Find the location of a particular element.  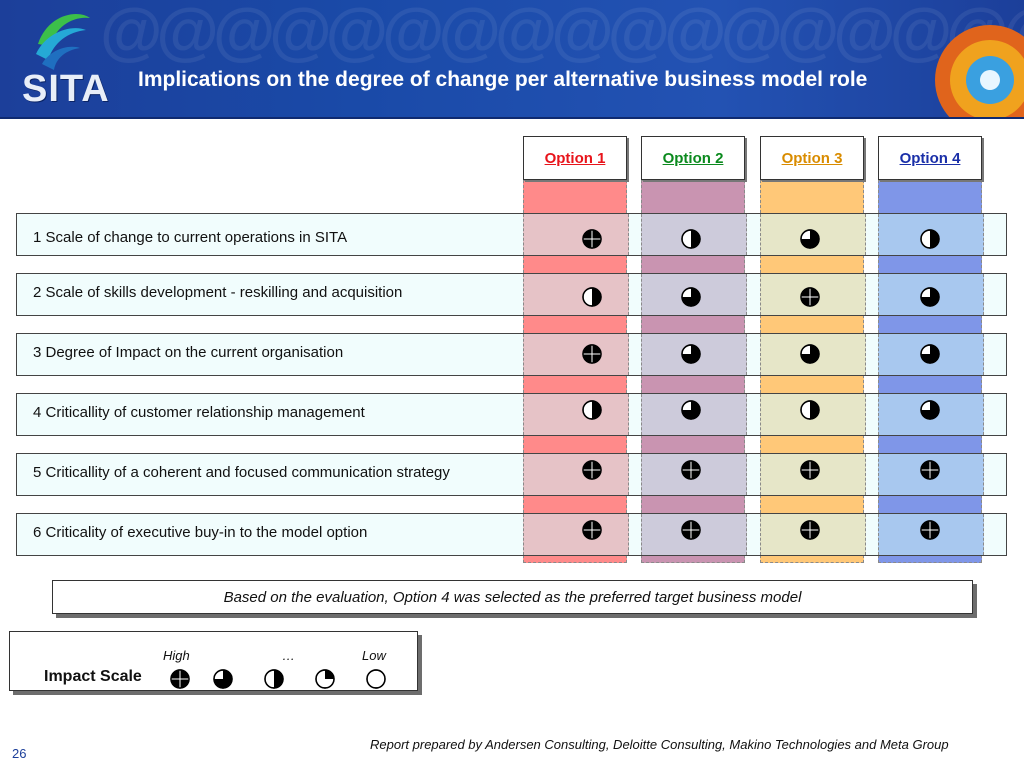

banner-divider is located at coordinates (512, 118).